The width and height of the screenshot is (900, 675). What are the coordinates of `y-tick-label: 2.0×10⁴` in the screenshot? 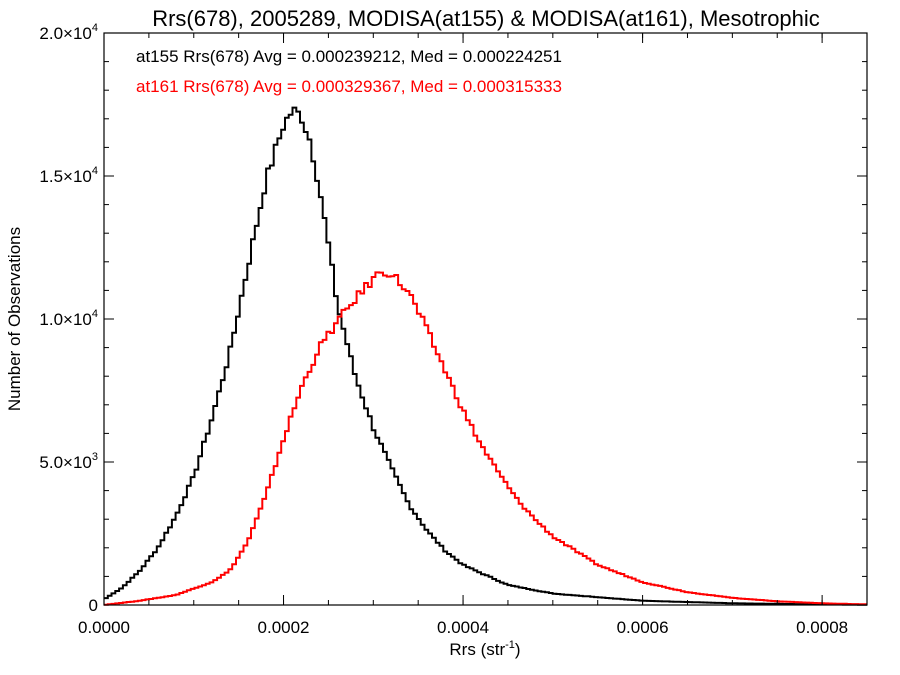 It's located at (68, 32).